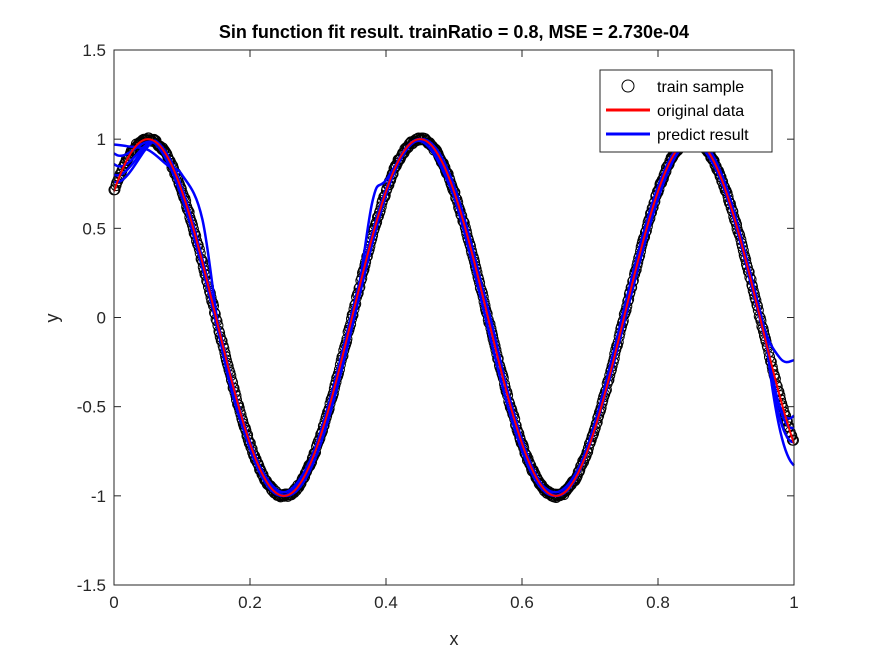 This screenshot has width=875, height=656. Describe the element at coordinates (91, 407) in the screenshot. I see `y-tick-label-2: -0.5` at that location.